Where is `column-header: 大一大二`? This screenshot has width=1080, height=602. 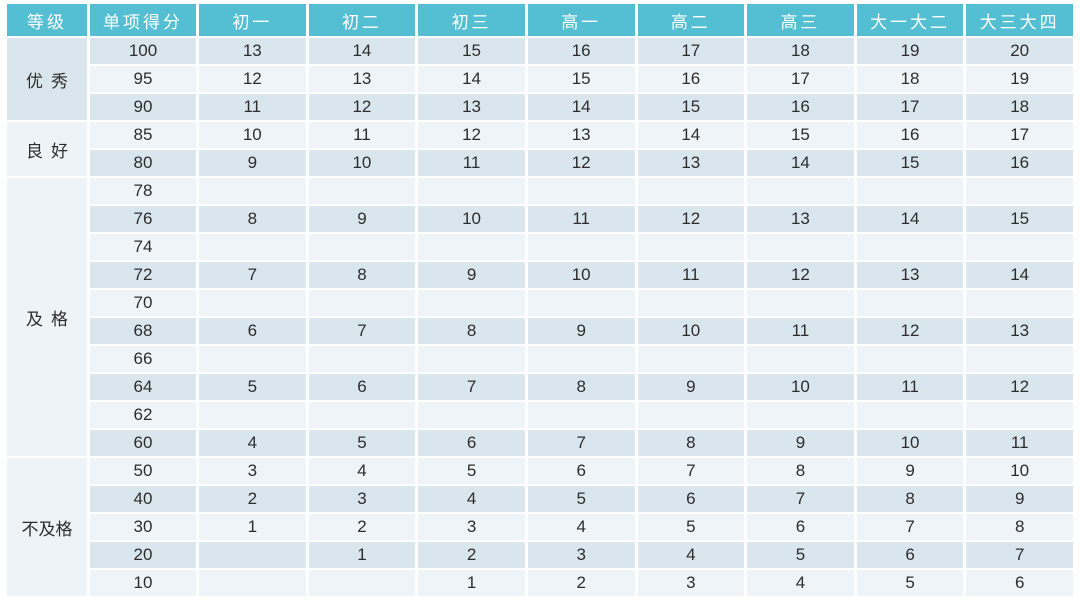 column-header: 大一大二 is located at coordinates (910, 20).